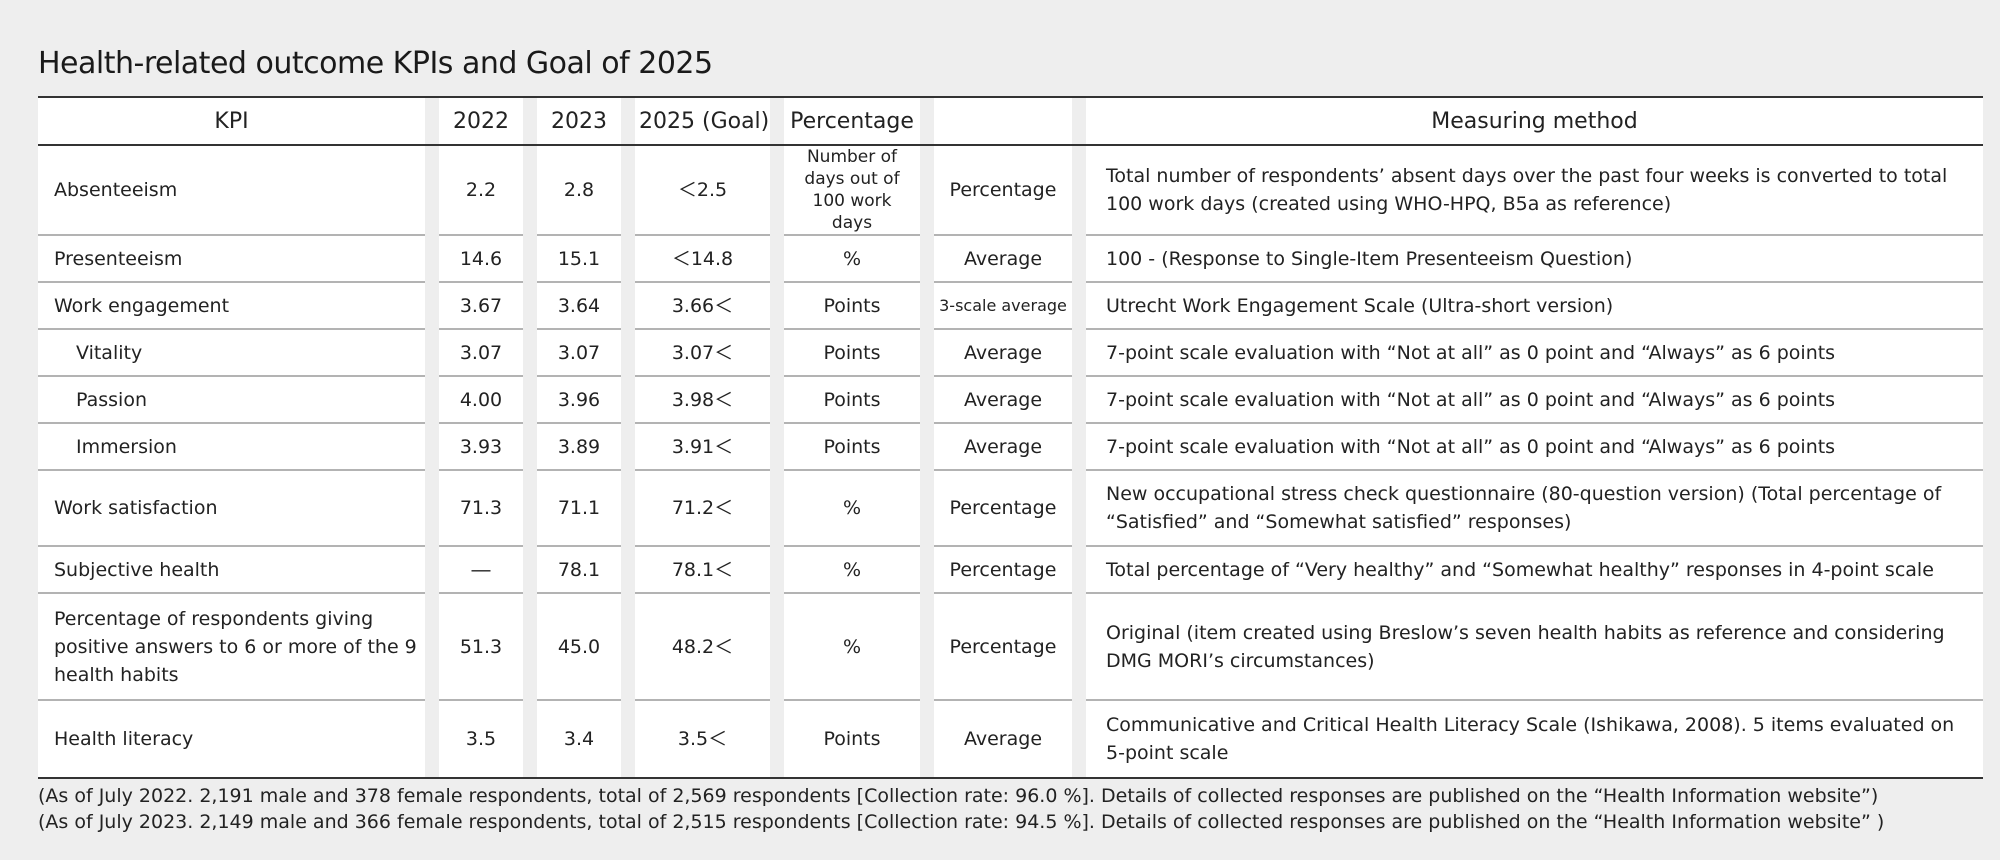 The width and height of the screenshot is (2000, 860). I want to click on value-2023-cell: 3.96, so click(579, 400).